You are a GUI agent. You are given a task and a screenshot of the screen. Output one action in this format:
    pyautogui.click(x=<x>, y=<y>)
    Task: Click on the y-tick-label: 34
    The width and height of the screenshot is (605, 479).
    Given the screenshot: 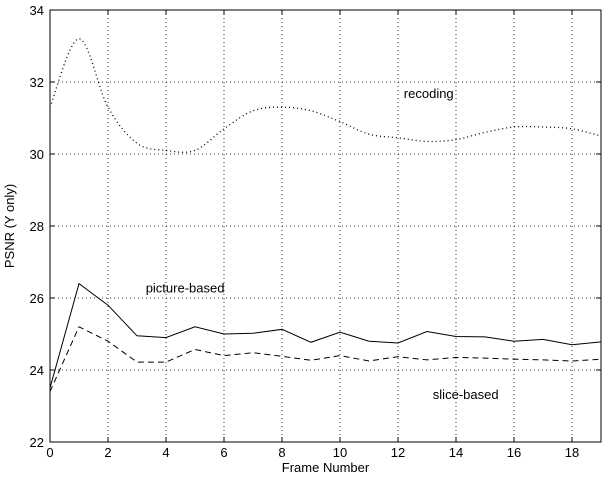 What is the action you would take?
    pyautogui.click(x=37, y=10)
    